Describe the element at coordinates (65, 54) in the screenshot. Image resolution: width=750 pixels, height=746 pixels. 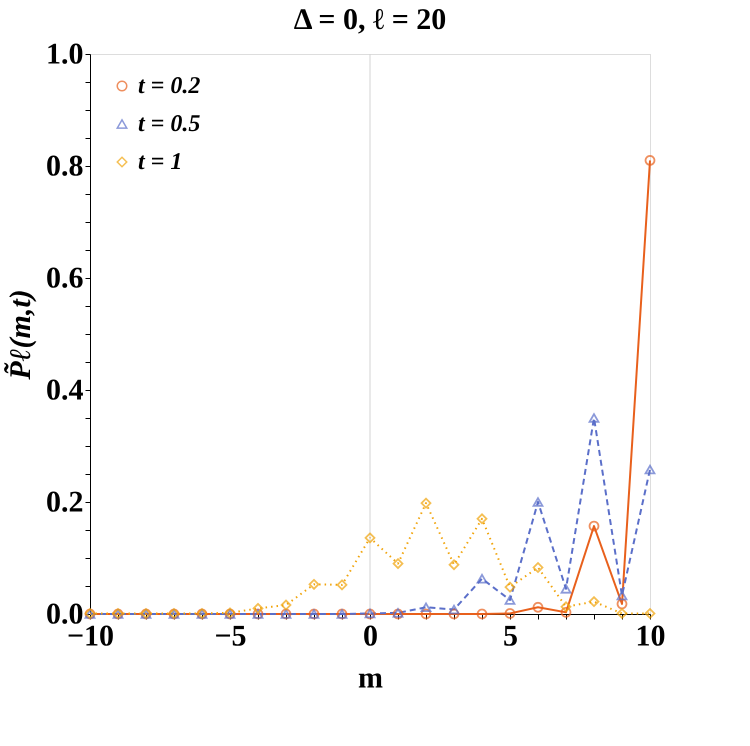
I see `y-tick-label: 1.0` at that location.